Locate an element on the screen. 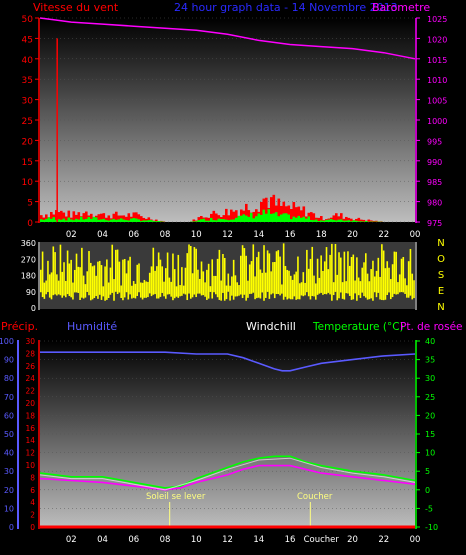 This screenshot has height=555, width=466. precip-tick-label: 12 is located at coordinates (30, 453).